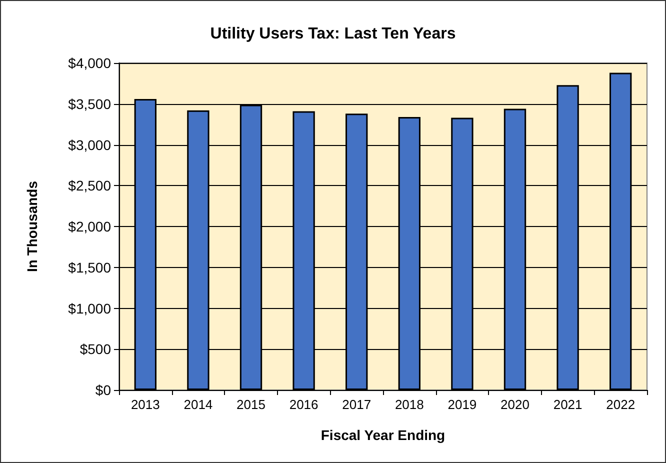 Image resolution: width=666 pixels, height=463 pixels. What do you see at coordinates (357, 404) in the screenshot?
I see `x-tick-label: 2017` at bounding box center [357, 404].